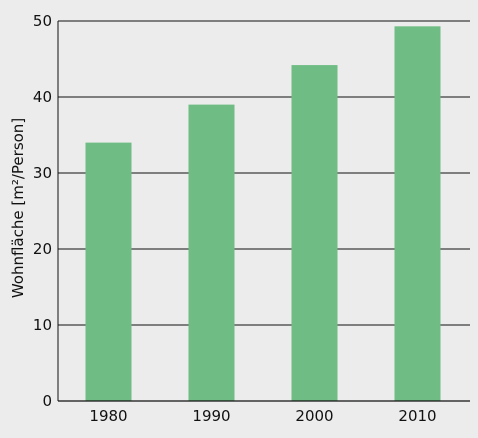  Describe the element at coordinates (108, 416) in the screenshot. I see `x-tick-label: 1980` at that location.